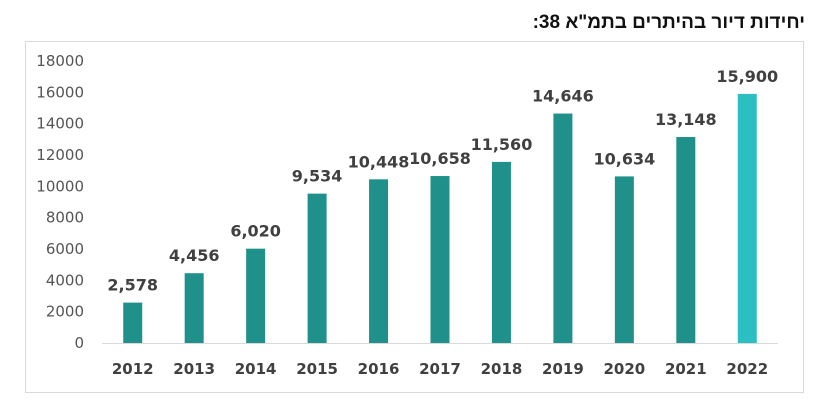 This screenshot has width=817, height=412. Describe the element at coordinates (194, 255) in the screenshot. I see `data-label: 4,456` at that location.